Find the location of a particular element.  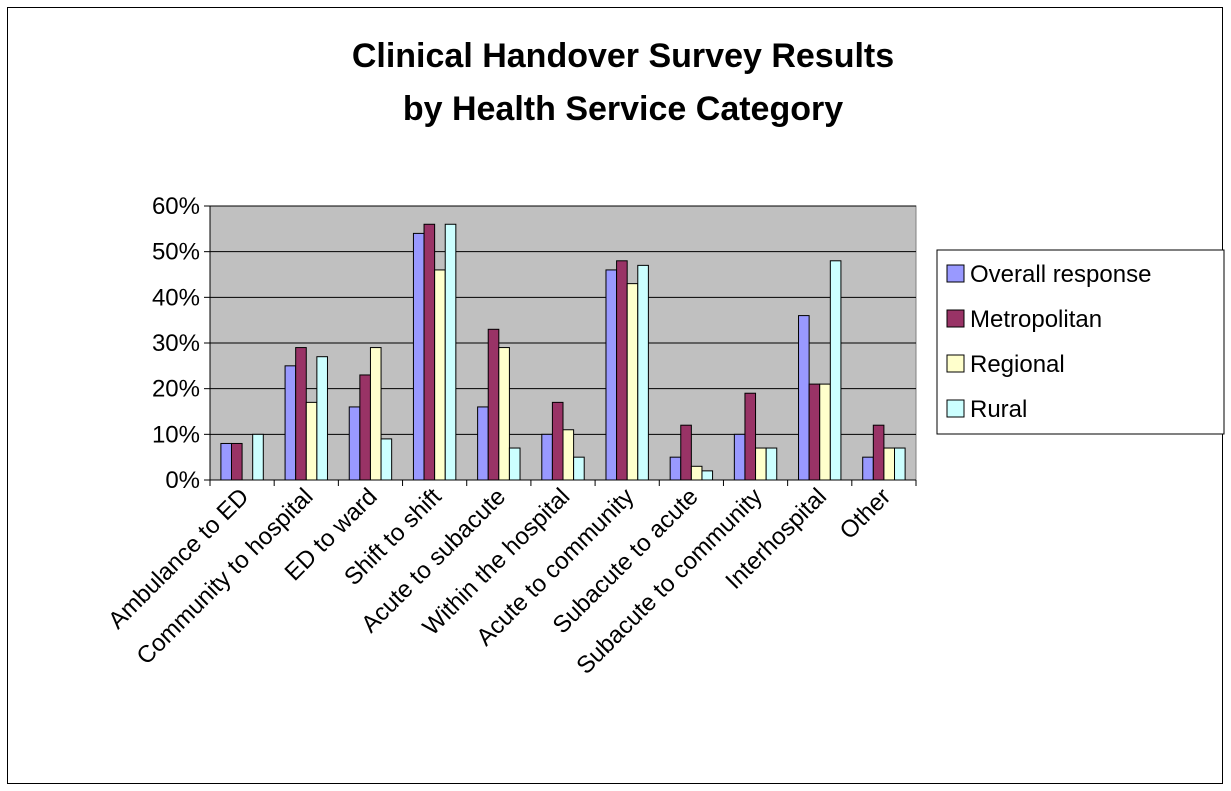

y-tick-label: 30% is located at coordinates (176, 343).